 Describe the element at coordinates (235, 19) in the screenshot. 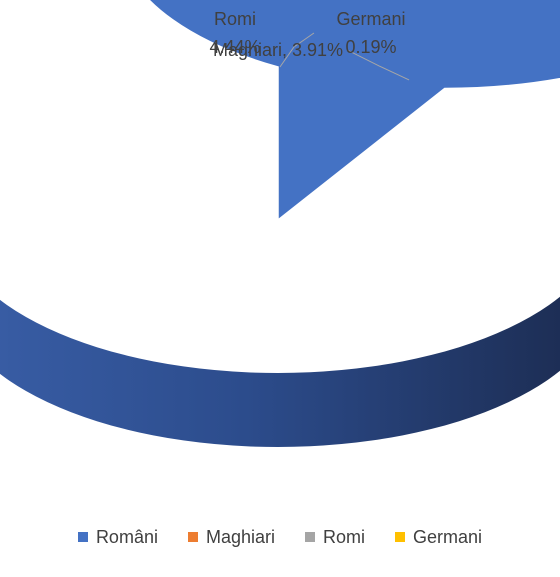

I see `data-label-romi-name: Romi` at that location.